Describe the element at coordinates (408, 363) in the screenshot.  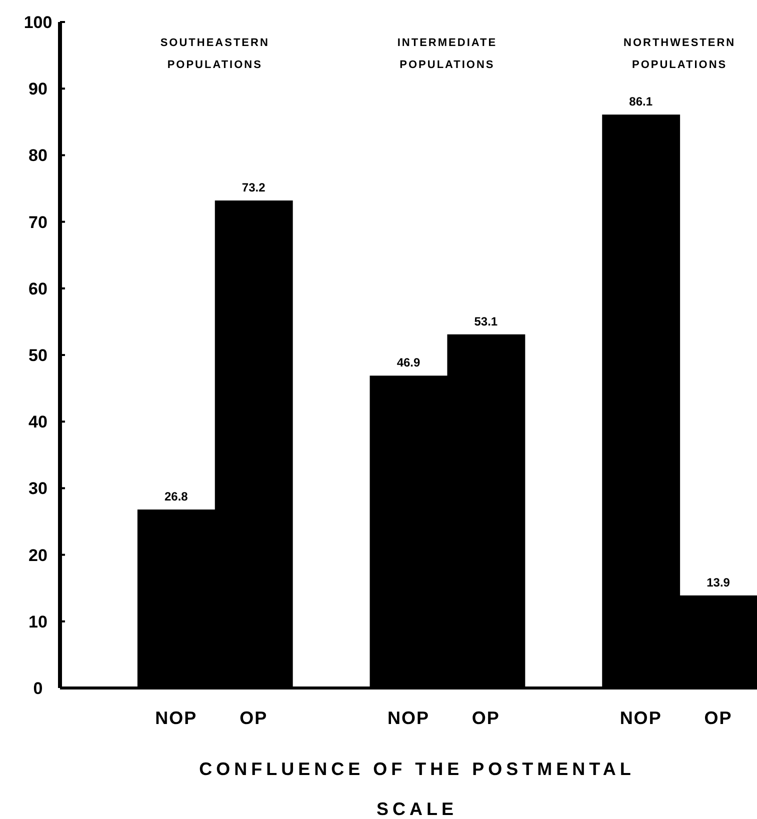
I see `data-label: 46.9` at that location.